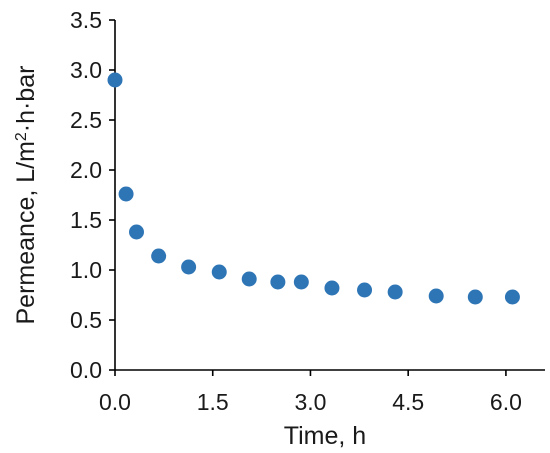  What do you see at coordinates (86, 270) in the screenshot?
I see `y-tick-label: 1.0` at bounding box center [86, 270].